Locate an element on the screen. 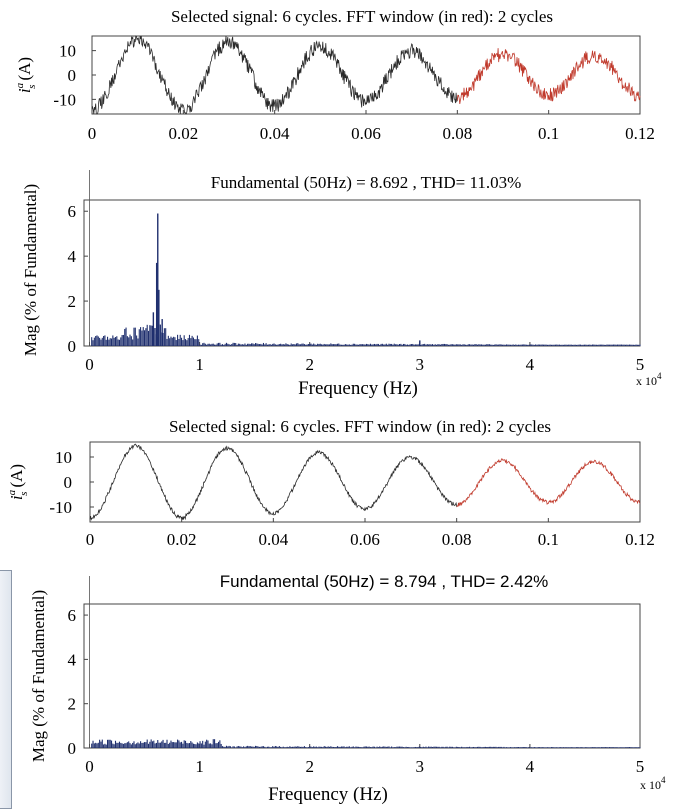  spectrum-plot-title: Fundamental (50Hz) = 8.692 , THD= 11.03% is located at coordinates (366, 182).